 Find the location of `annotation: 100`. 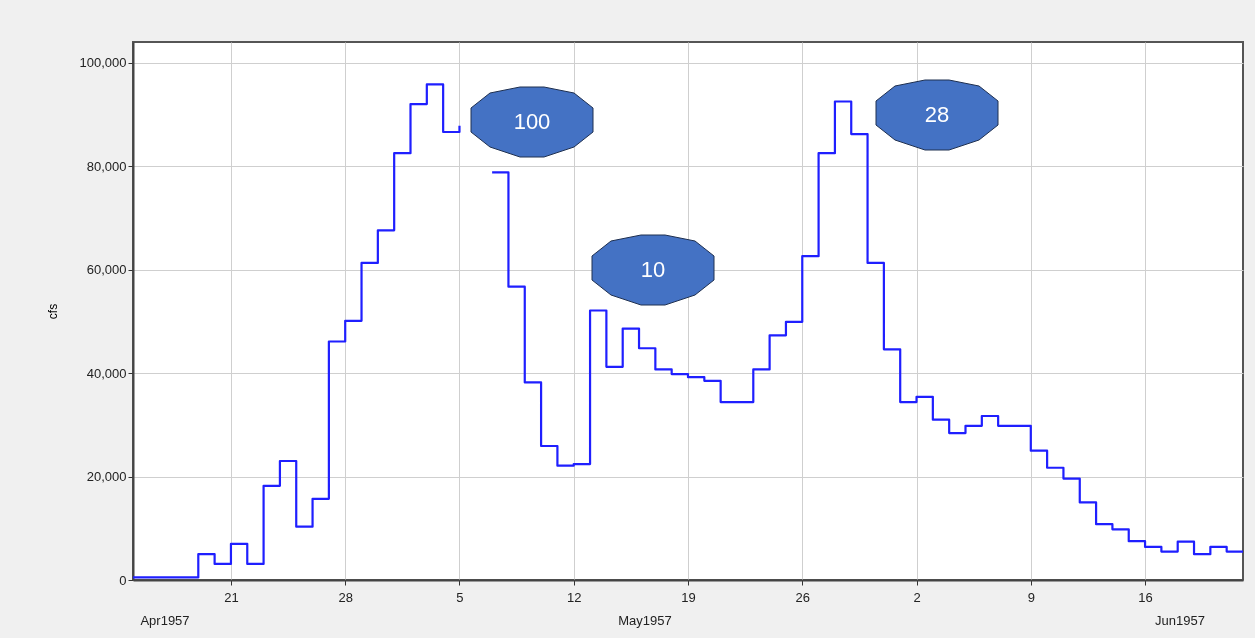

annotation: 100 is located at coordinates (532, 122).